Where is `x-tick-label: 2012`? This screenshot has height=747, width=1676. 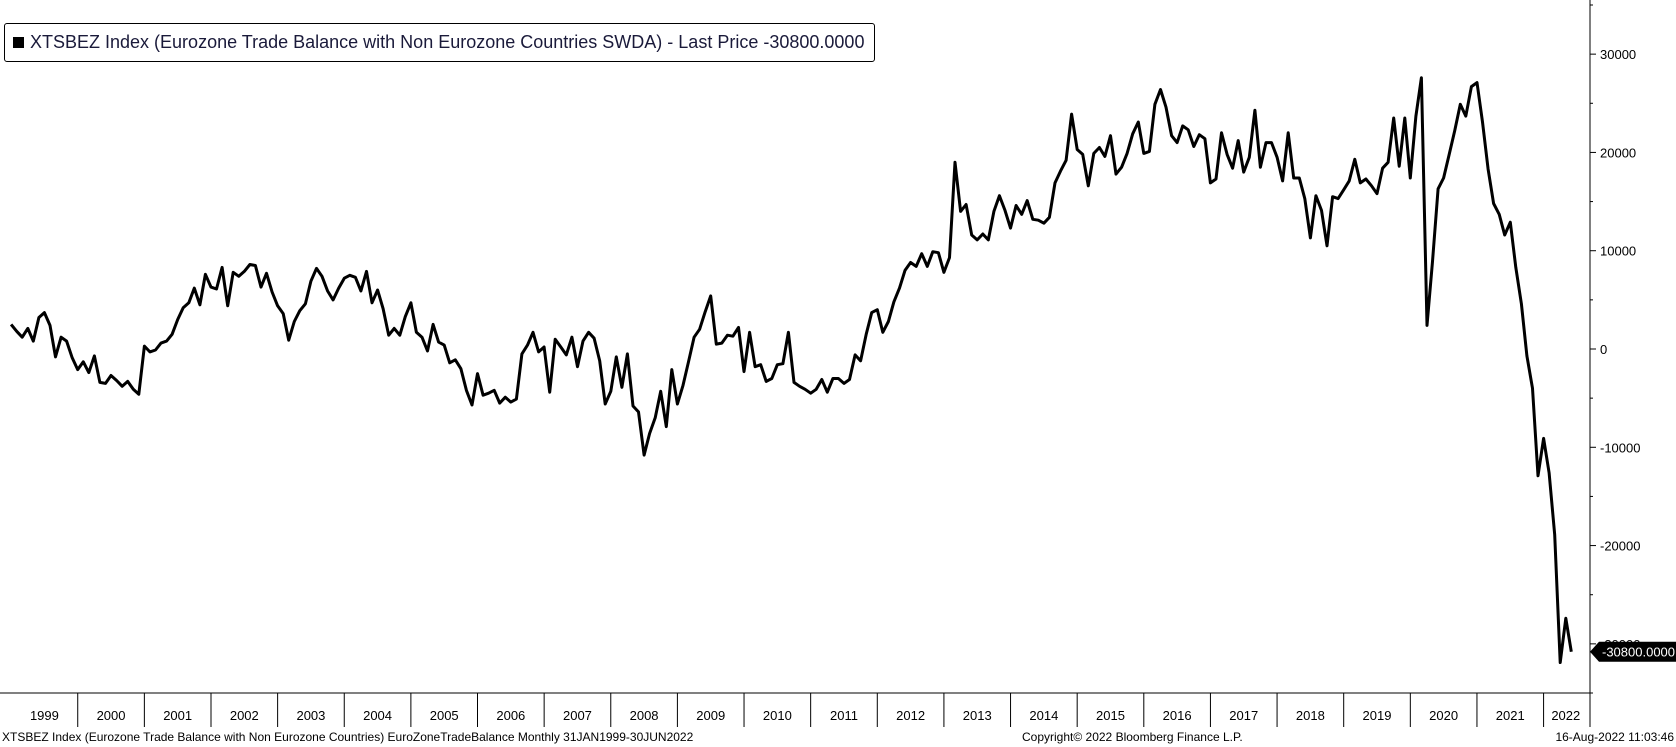 x-tick-label: 2012 is located at coordinates (910, 715).